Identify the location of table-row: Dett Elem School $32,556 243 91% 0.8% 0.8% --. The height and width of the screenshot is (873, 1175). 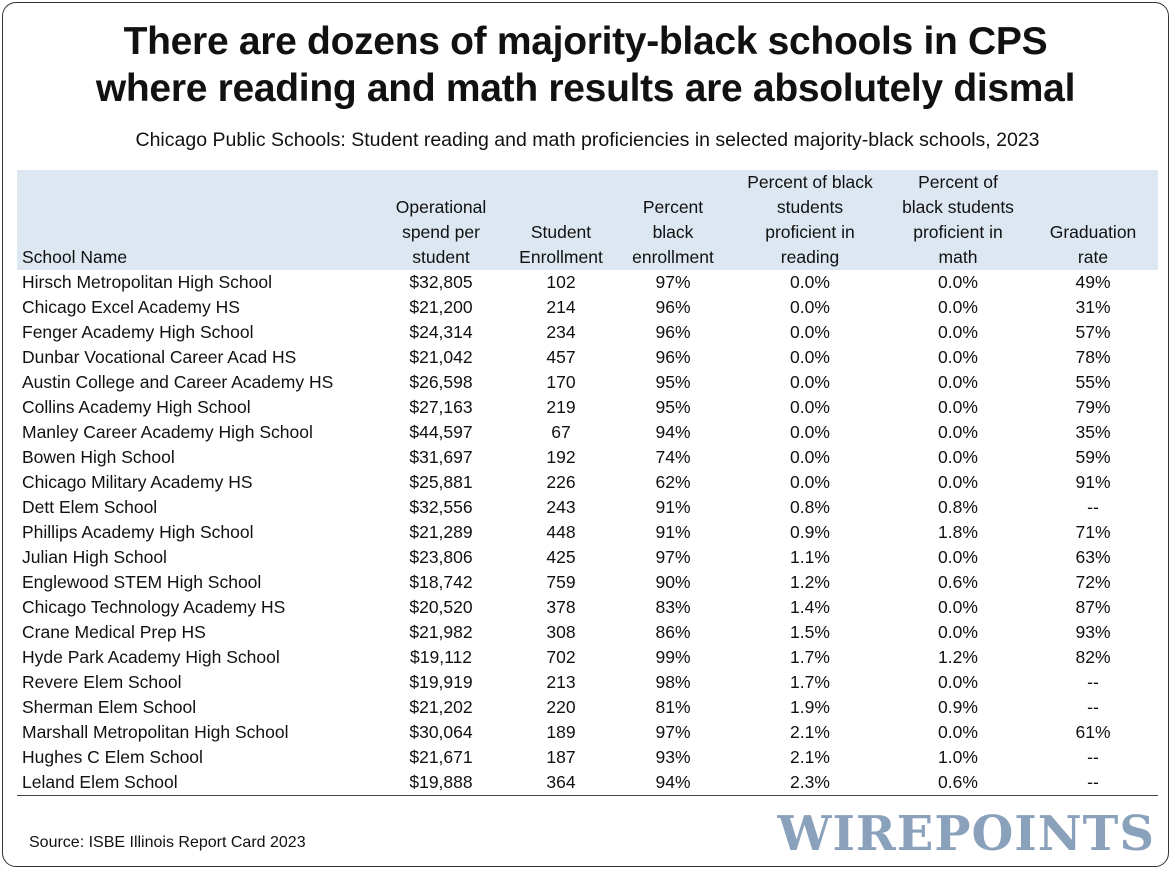
(587, 507).